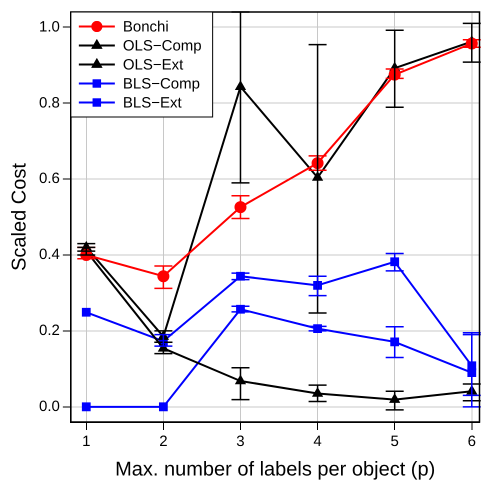 This screenshot has width=486, height=486. Describe the element at coordinates (240, 441) in the screenshot. I see `x-tick-label: 3` at that location.